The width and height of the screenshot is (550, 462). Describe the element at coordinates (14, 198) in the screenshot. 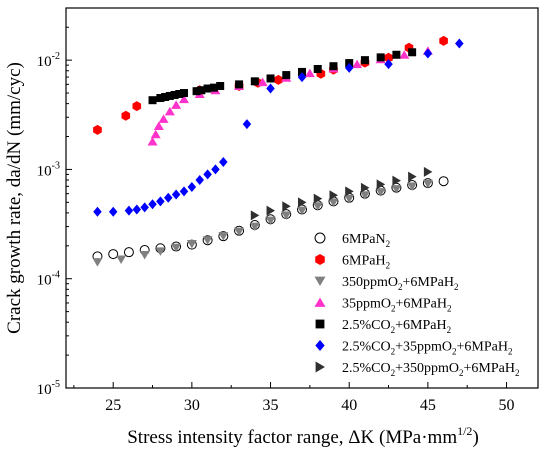

I see `y-axis-label: Crack growth rate, da/dN (mm/cyc)` at that location.